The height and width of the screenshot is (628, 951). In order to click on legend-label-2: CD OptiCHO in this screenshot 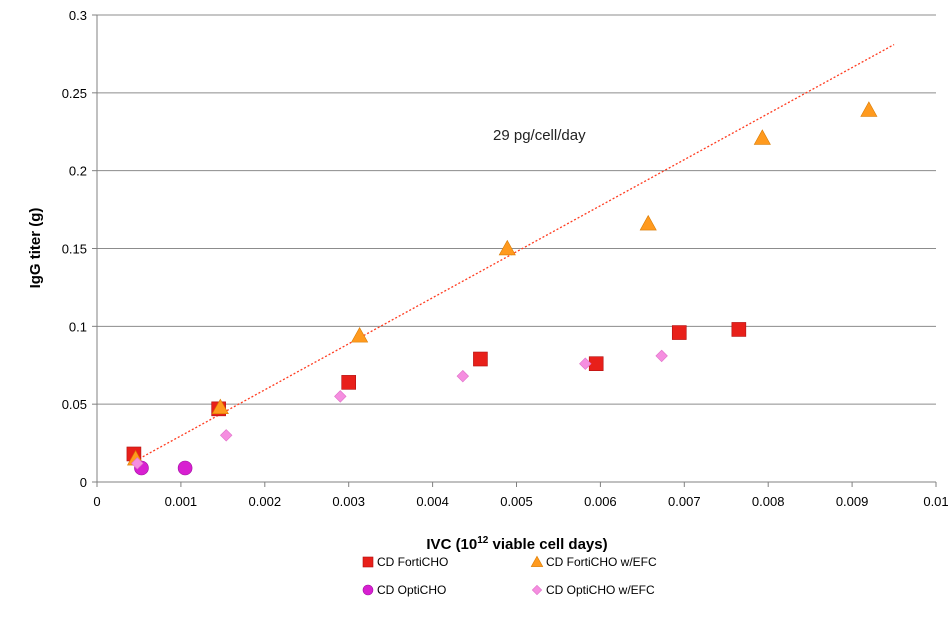, I will do `click(411, 590)`.